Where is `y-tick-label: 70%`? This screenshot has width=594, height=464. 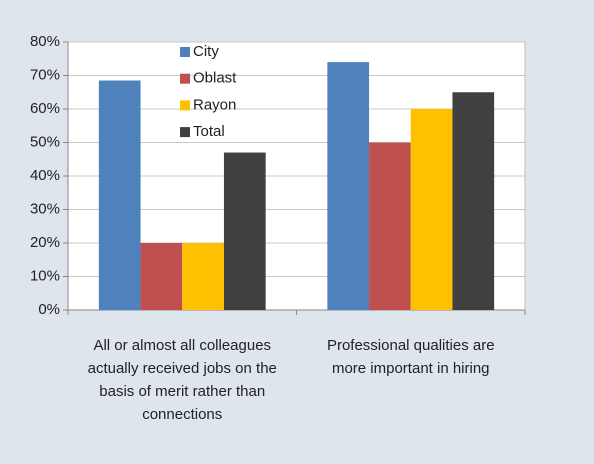
y-tick-label: 70% is located at coordinates (45, 74).